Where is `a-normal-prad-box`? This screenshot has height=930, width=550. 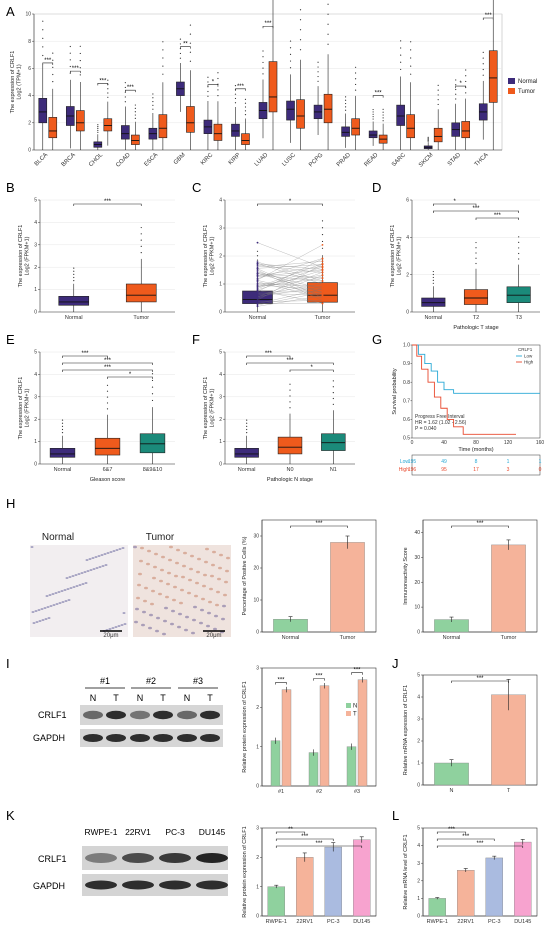
a-normal-prad-box is located at coordinates (345, 131).